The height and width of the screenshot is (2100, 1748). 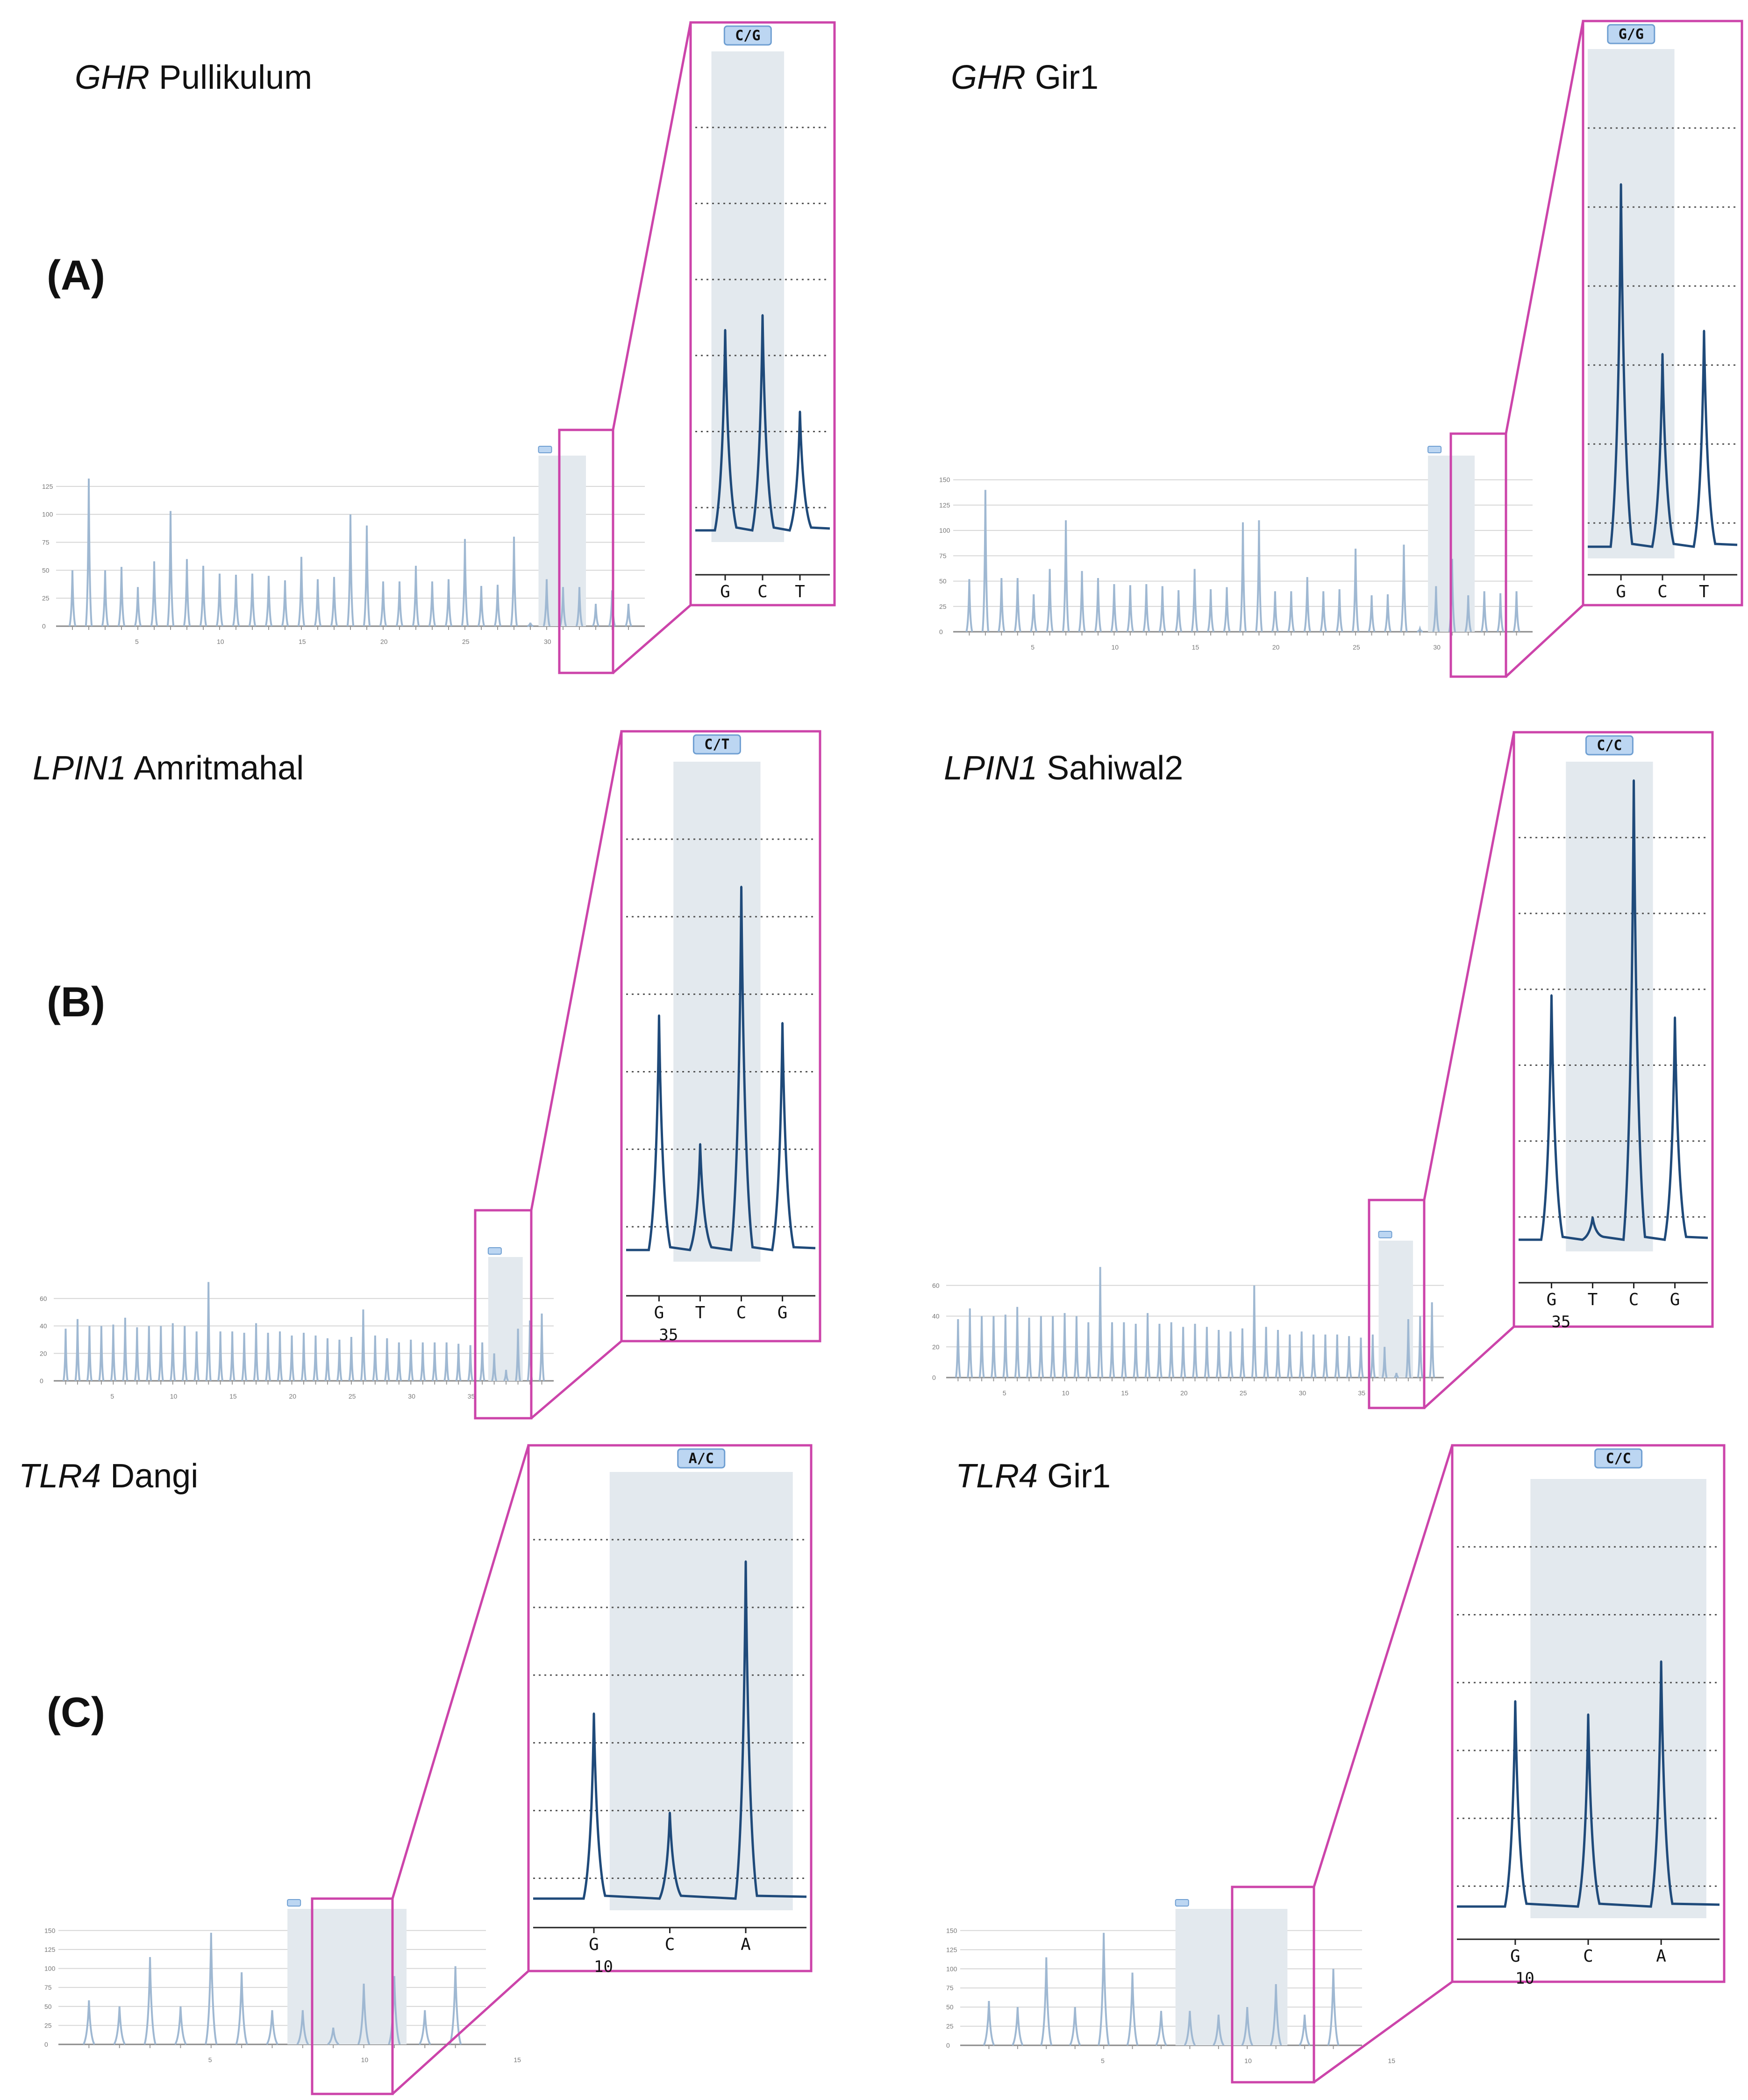 I want to click on position-number: 35, so click(x=1560, y=1322).